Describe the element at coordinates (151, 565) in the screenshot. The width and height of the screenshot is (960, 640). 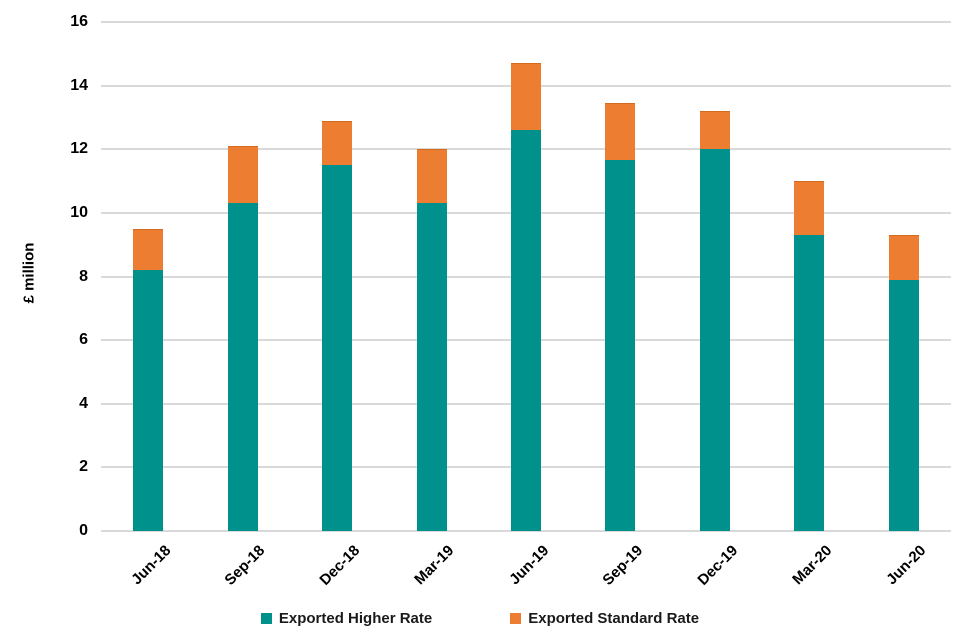
I see `x-axis-tick-label: Jun-18` at that location.